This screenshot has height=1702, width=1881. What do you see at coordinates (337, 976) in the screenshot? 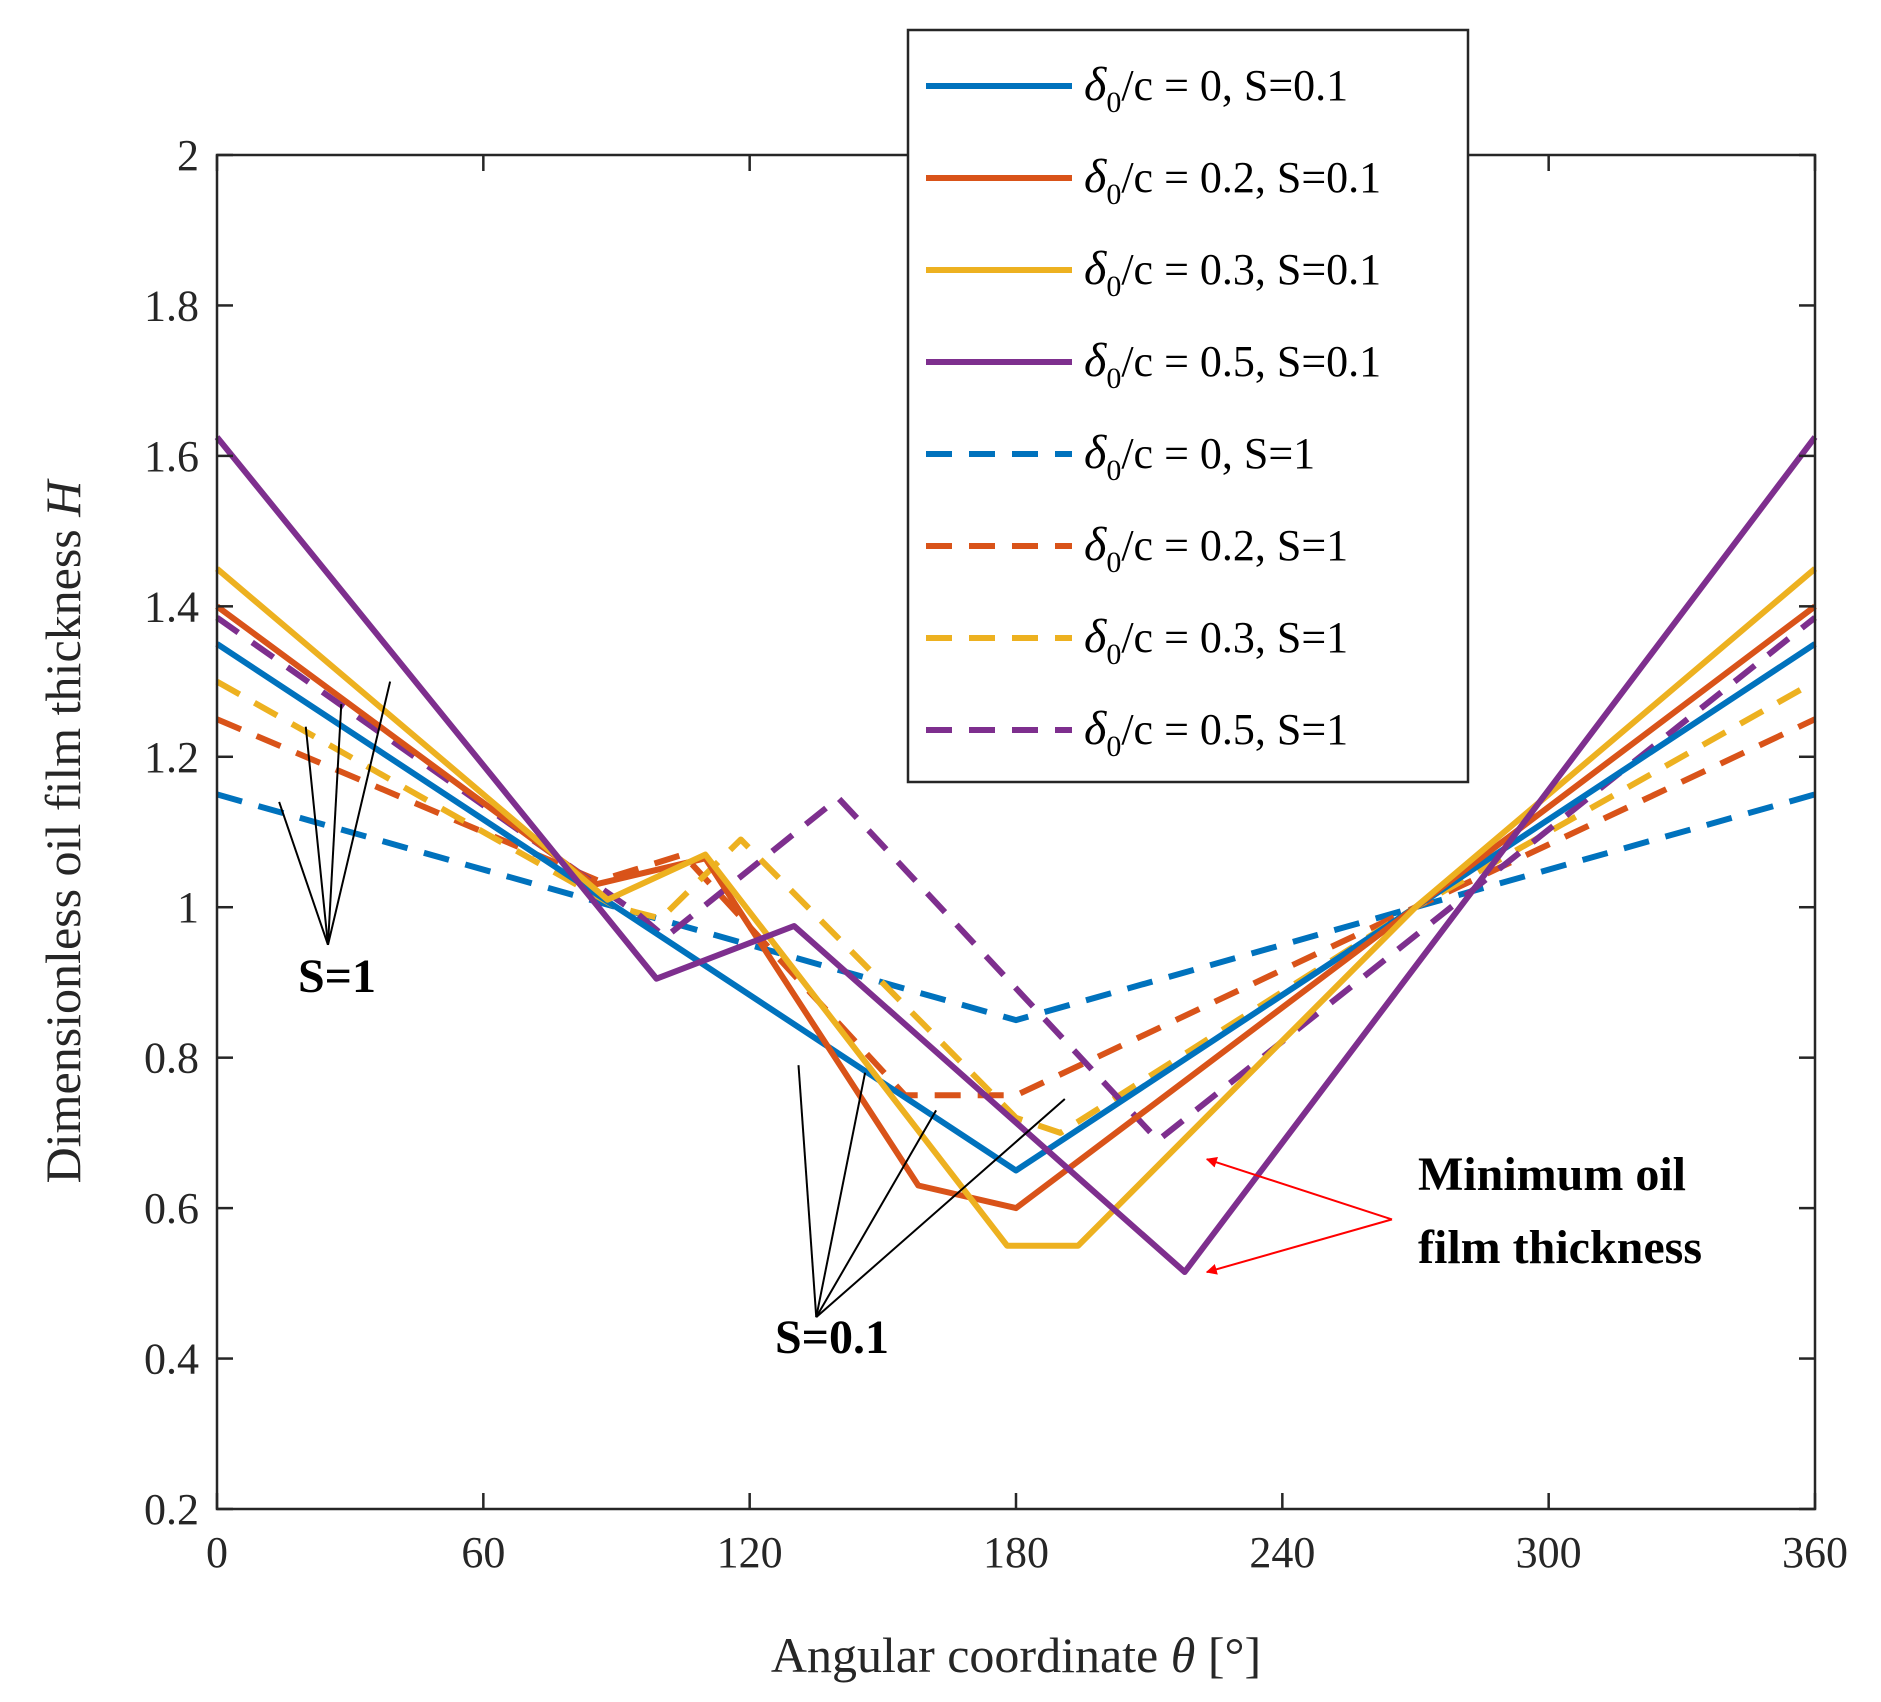
I see `annotation-s1: S=1` at bounding box center [337, 976].